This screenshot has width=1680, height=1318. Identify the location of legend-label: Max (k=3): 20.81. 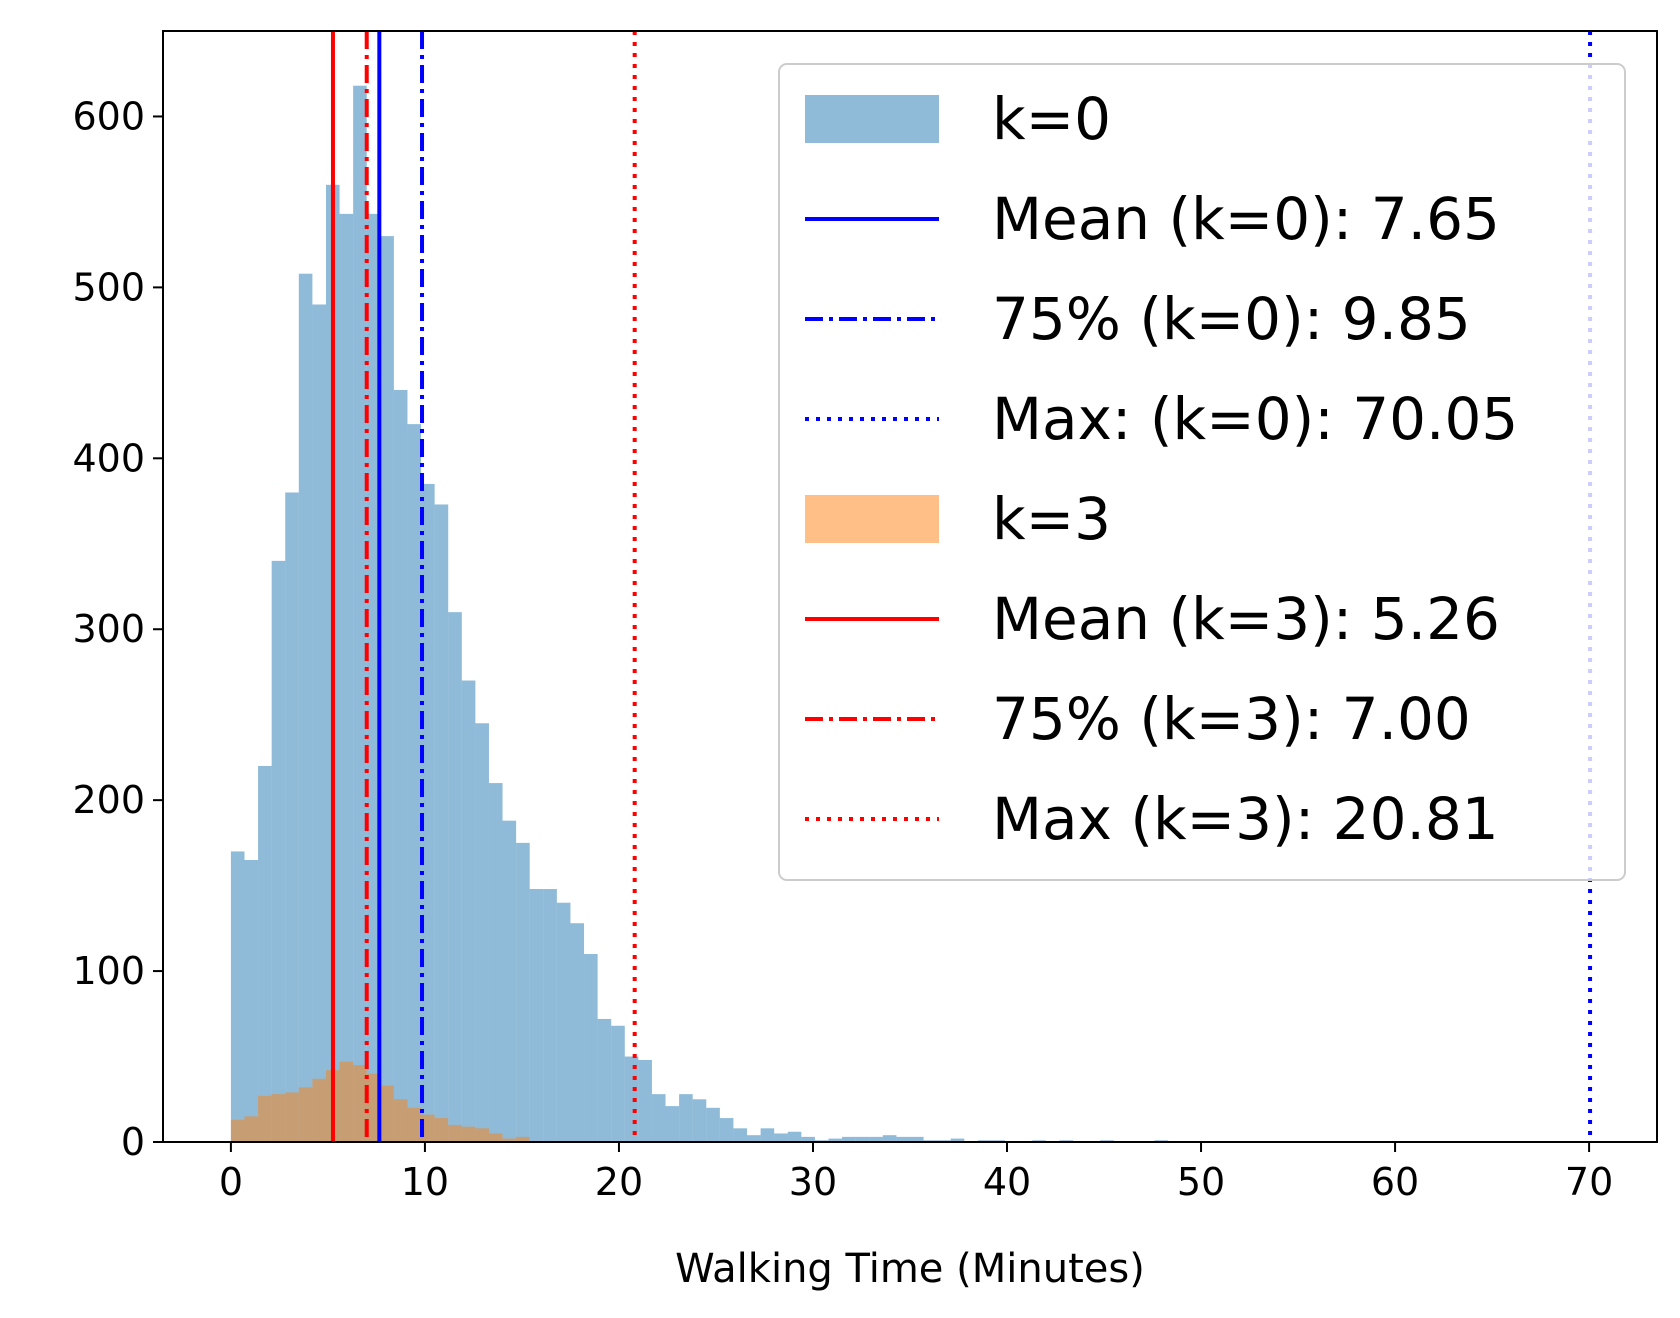
(1245, 819).